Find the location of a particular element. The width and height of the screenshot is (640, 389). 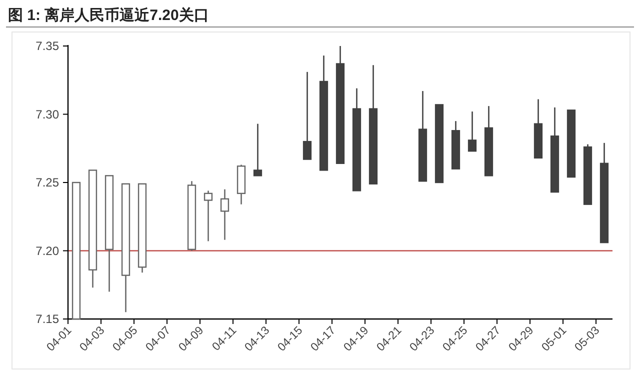

chart-title: 图 1: 离岸人民币逼近7.20关口 is located at coordinates (108, 15).